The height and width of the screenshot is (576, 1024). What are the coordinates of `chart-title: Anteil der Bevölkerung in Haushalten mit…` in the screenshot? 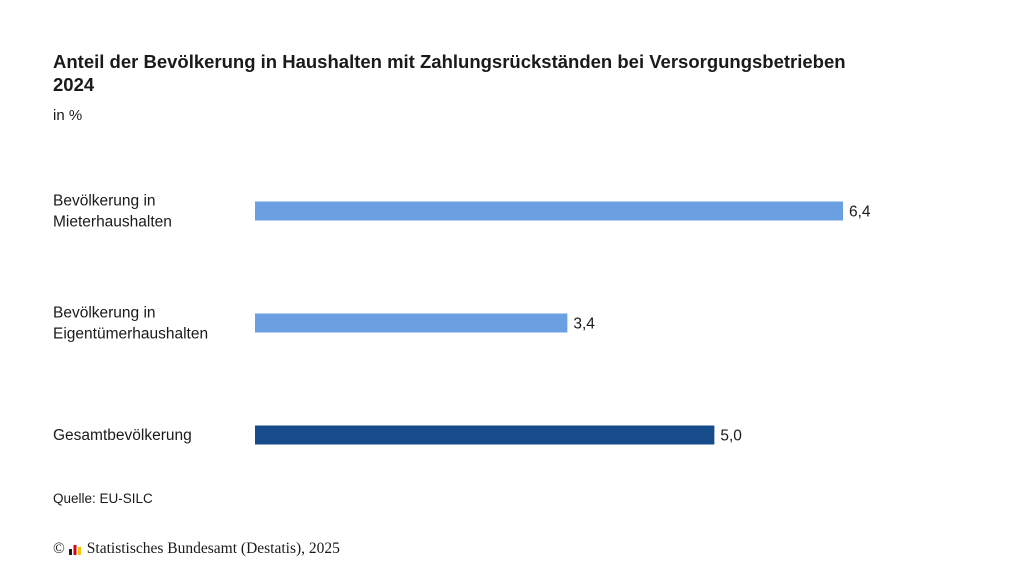 It's located at (503, 73).